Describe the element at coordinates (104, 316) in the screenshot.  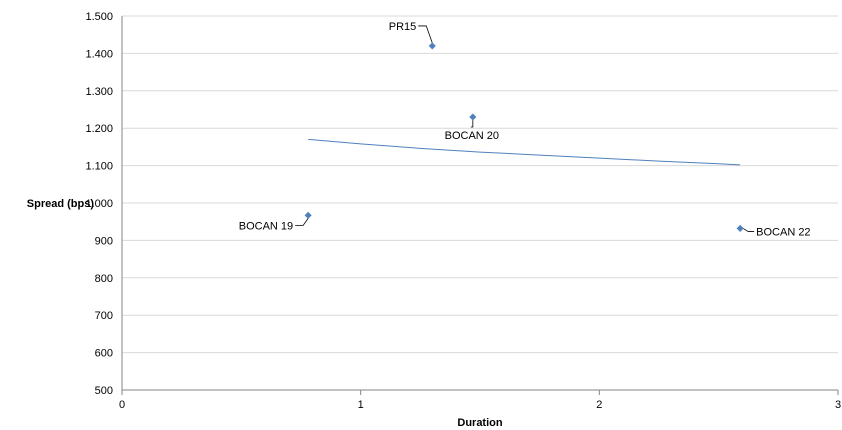
I see `y-tick-label: 700` at that location.